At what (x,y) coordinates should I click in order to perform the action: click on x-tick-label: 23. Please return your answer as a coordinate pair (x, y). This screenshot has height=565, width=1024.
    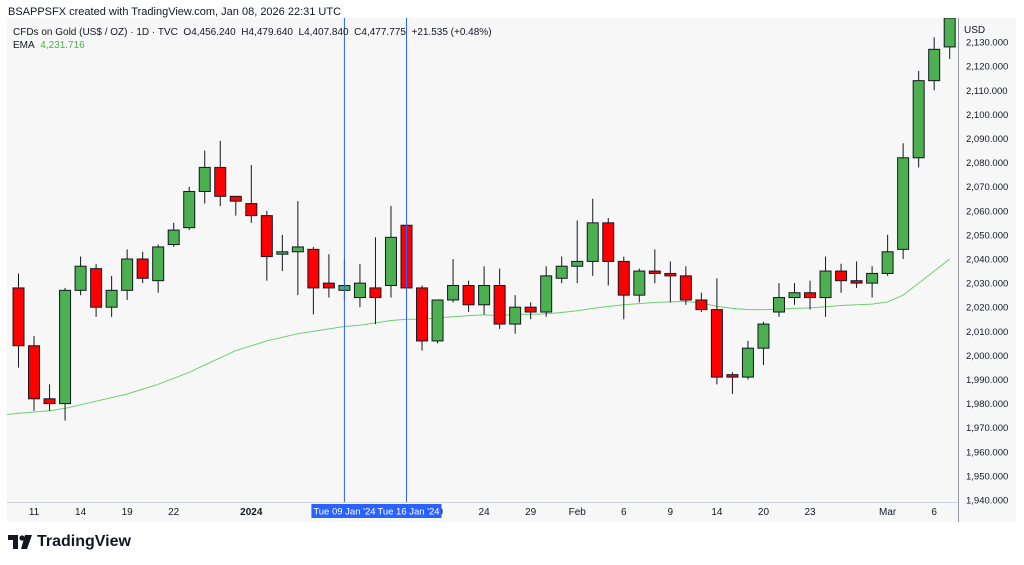
    Looking at the image, I should click on (810, 512).